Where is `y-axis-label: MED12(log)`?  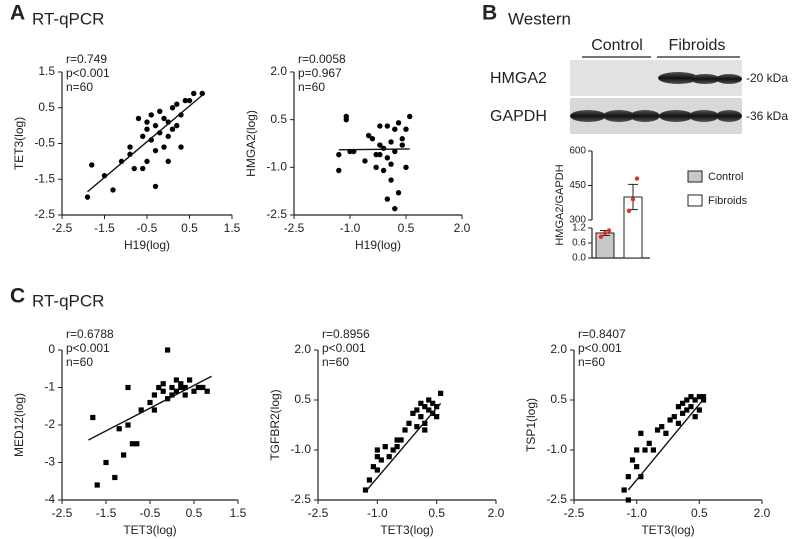 y-axis-label: MED12(log) is located at coordinates (19, 425).